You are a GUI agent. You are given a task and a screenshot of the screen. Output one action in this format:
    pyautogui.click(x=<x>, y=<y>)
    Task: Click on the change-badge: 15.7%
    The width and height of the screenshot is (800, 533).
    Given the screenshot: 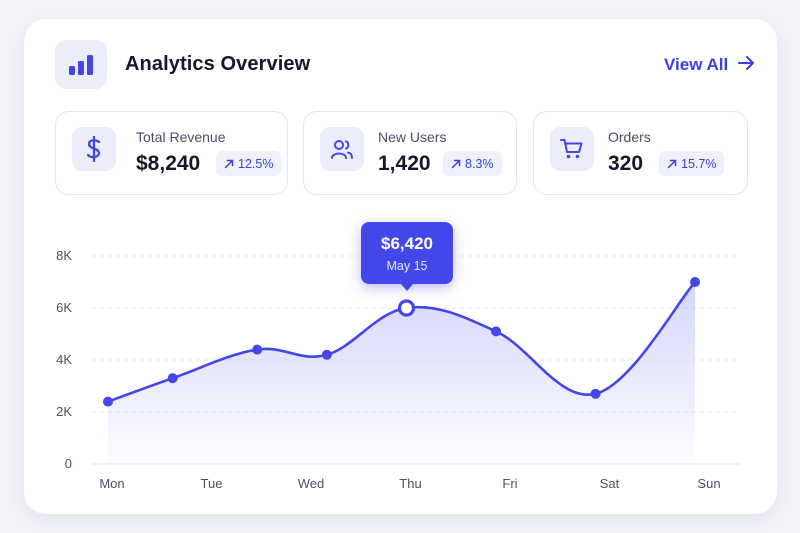 What is the action you would take?
    pyautogui.click(x=692, y=163)
    